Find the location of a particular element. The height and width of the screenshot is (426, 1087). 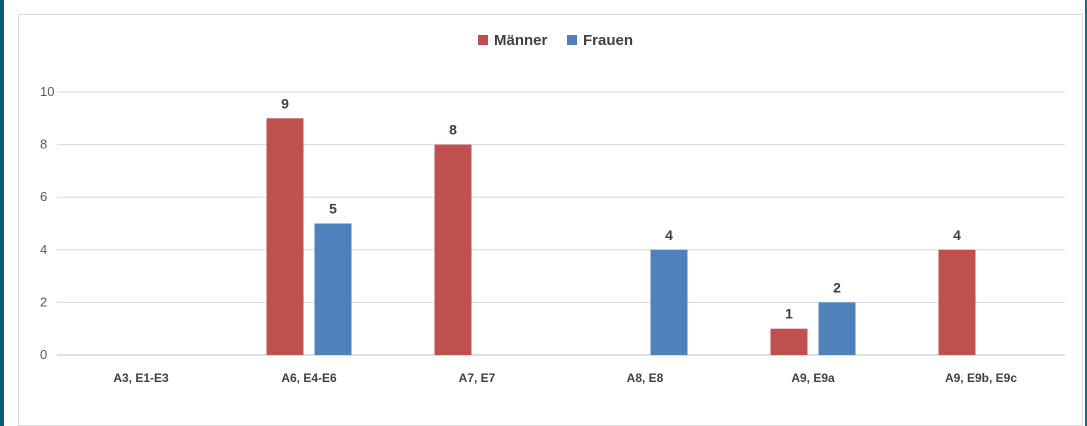

data-label: 2 is located at coordinates (837, 287).